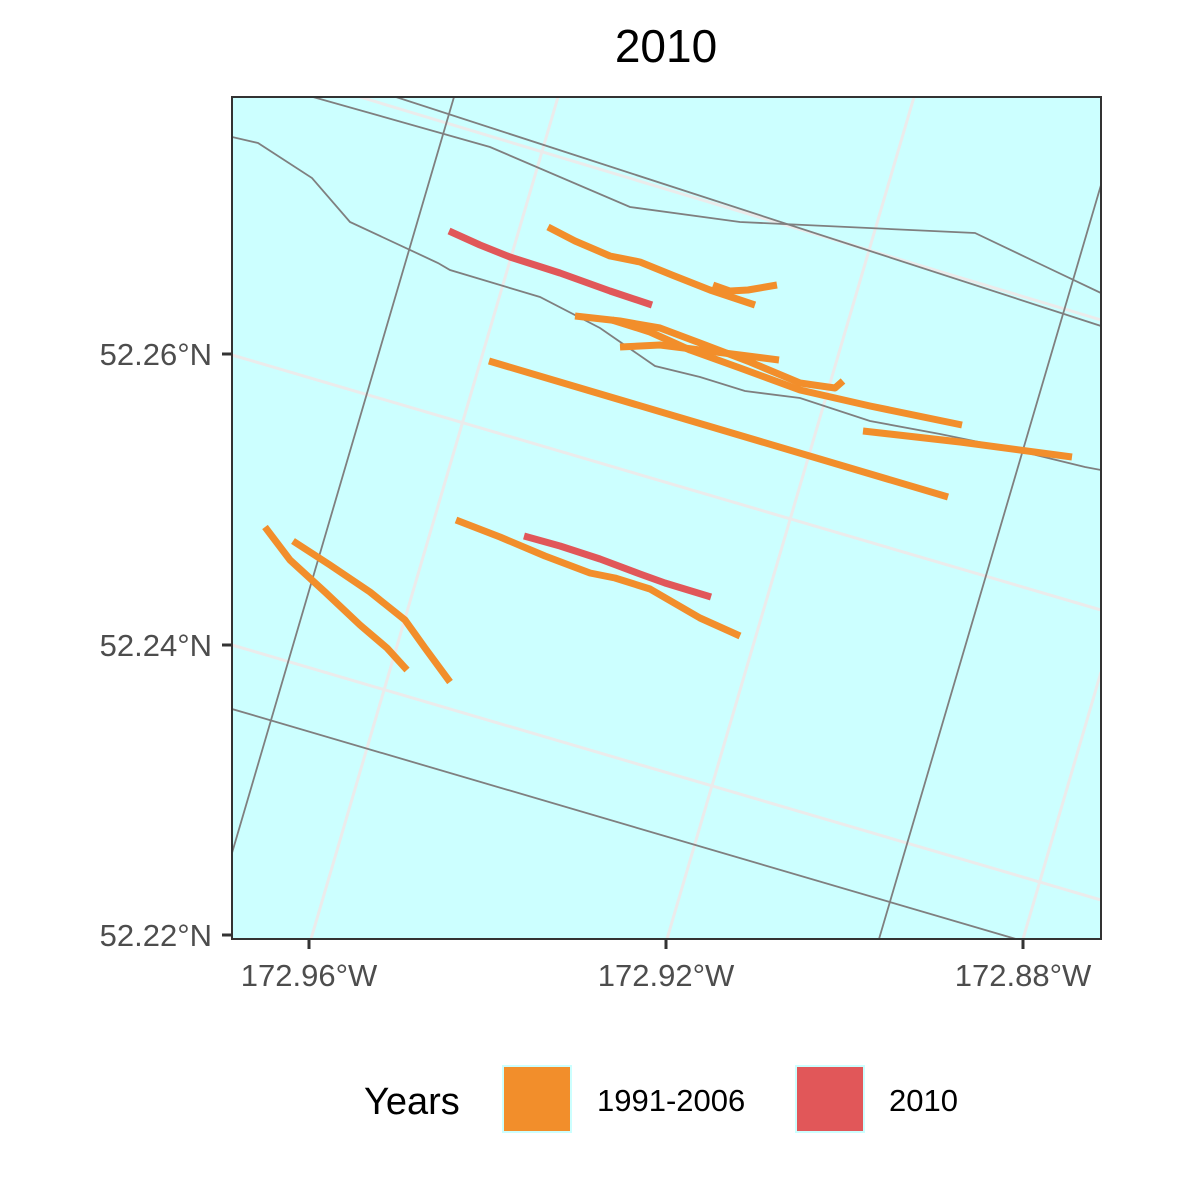 The width and height of the screenshot is (1181, 1181). What do you see at coordinates (671, 1100) in the screenshot?
I see `legend-label-1991-2006: 1991-2006` at bounding box center [671, 1100].